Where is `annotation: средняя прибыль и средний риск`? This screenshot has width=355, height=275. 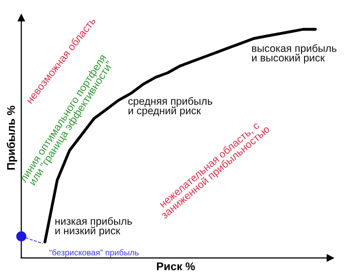 annotation: средняя прибыль и средний риск is located at coordinates (170, 106).